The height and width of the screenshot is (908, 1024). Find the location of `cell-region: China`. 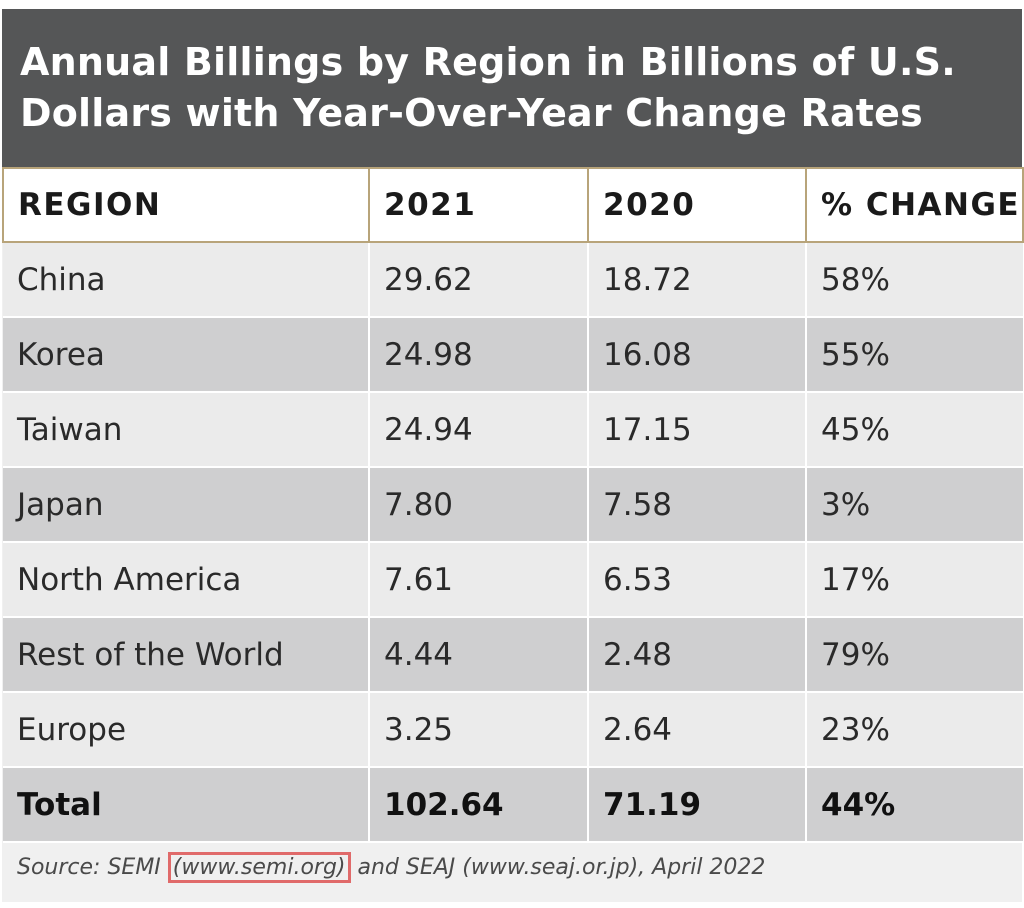

cell-region: China is located at coordinates (186, 280).